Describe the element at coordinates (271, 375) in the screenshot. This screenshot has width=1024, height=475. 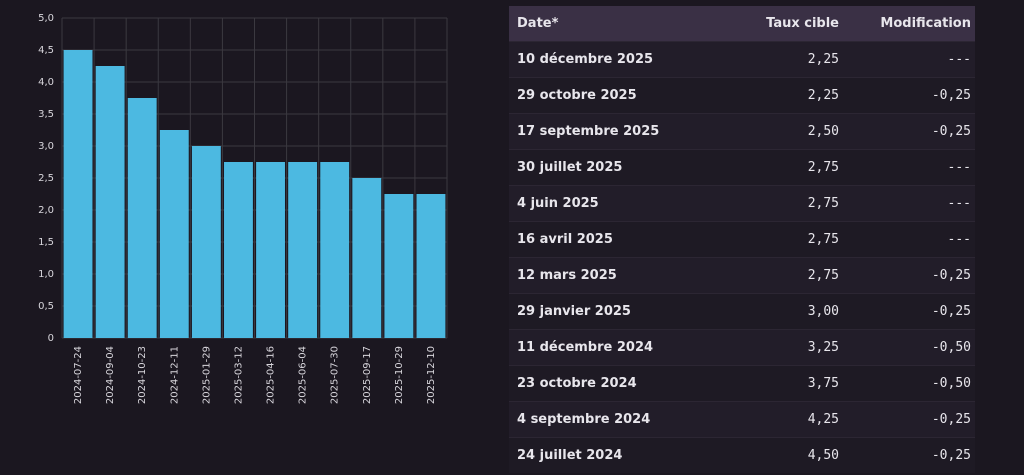
I see `x-tick-label: 2025-04-16` at that location.